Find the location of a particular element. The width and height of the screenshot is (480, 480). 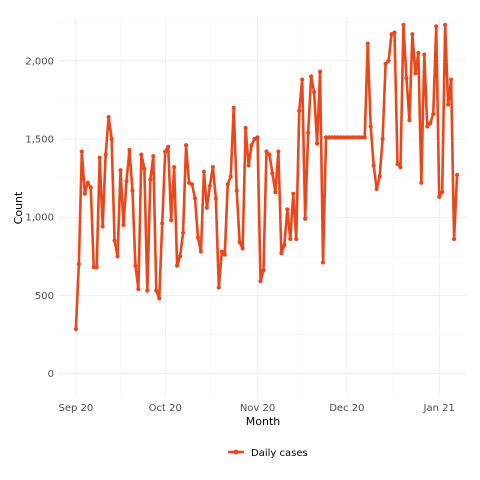

y-tick-label: 500 is located at coordinates (44, 296).